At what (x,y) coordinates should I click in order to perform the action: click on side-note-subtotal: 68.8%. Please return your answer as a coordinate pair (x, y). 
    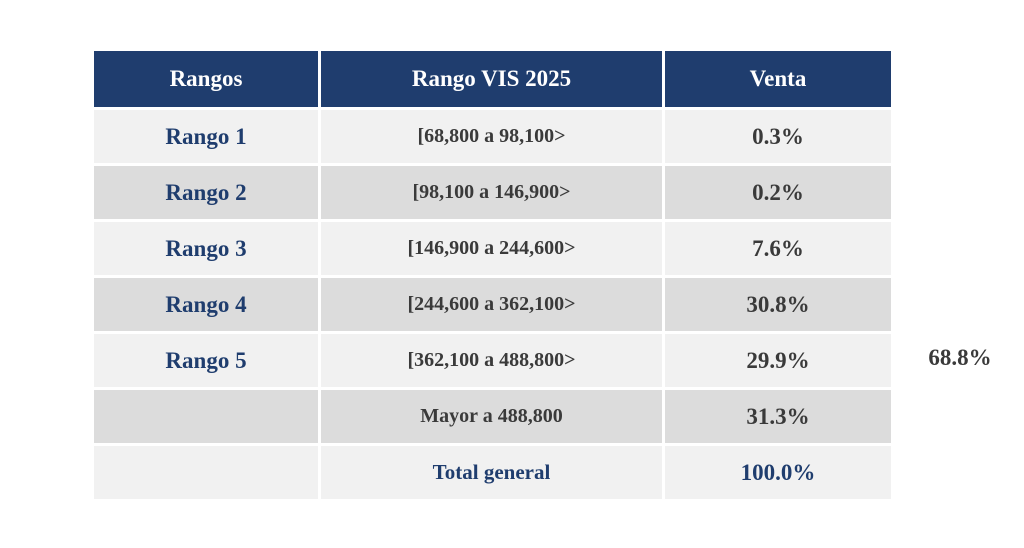
    Looking at the image, I should click on (960, 357).